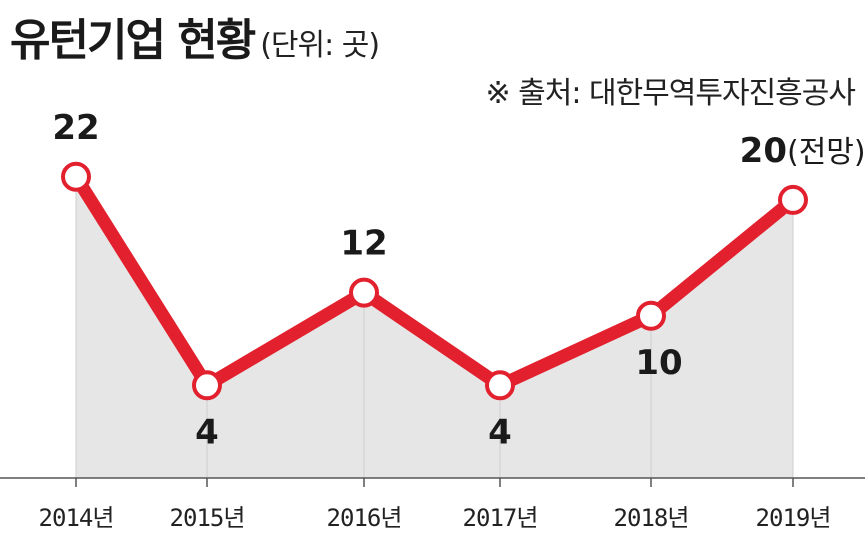  What do you see at coordinates (435, 518) in the screenshot?
I see `tick-labels-layer: 2014년 2015년 2016년 2017년 2018년 2019년` at bounding box center [435, 518].